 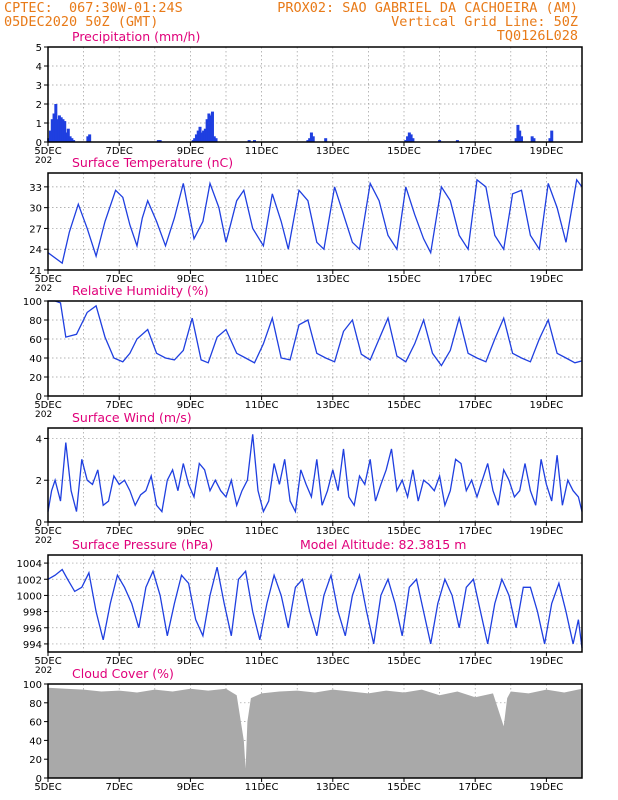 I want to click on panel-title: Surface Pressure (hPa), so click(x=142, y=544).